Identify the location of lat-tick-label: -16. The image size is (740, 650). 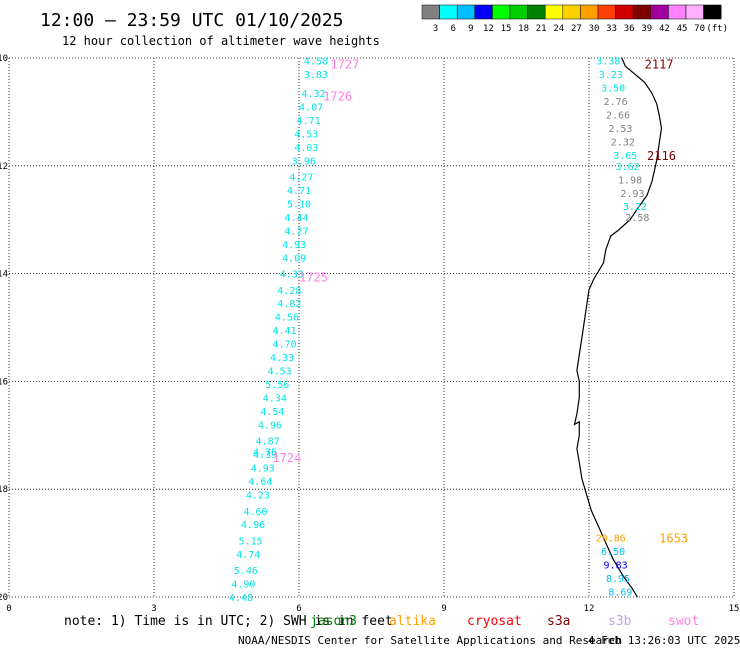
(4, 382).